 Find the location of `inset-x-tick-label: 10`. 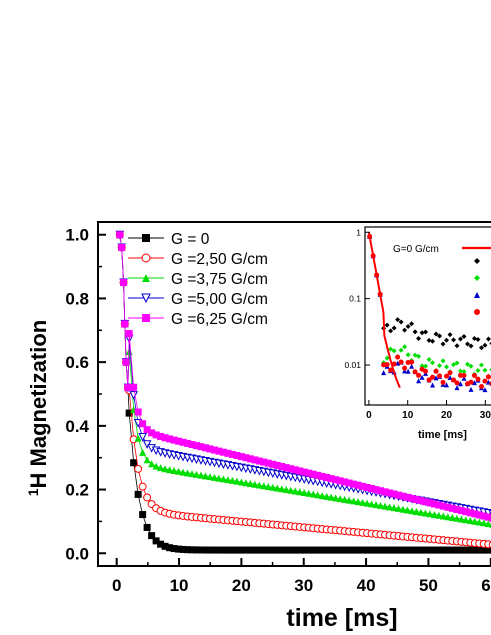

inset-x-tick-label: 10 is located at coordinates (408, 415).